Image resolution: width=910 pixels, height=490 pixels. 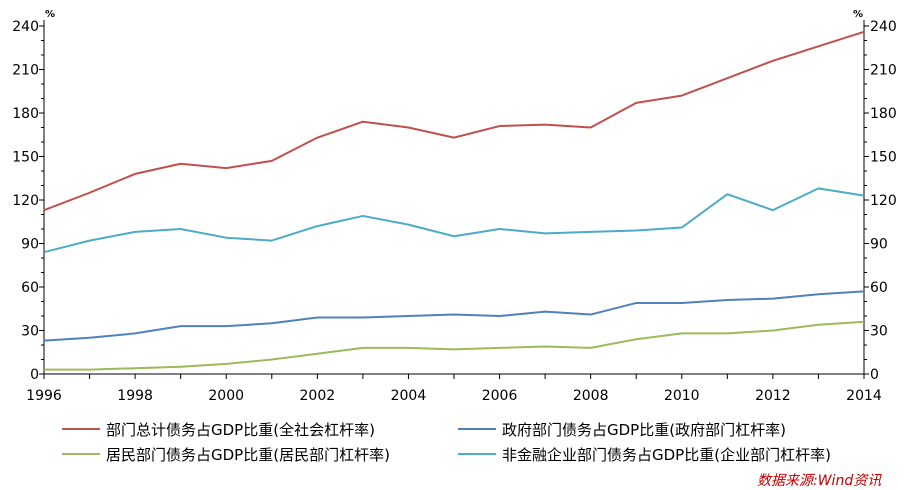 What do you see at coordinates (248, 455) in the screenshot?
I see `legend-label-household: 居民部门债务占GDP比重(居民部门杠杆率)` at bounding box center [248, 455].